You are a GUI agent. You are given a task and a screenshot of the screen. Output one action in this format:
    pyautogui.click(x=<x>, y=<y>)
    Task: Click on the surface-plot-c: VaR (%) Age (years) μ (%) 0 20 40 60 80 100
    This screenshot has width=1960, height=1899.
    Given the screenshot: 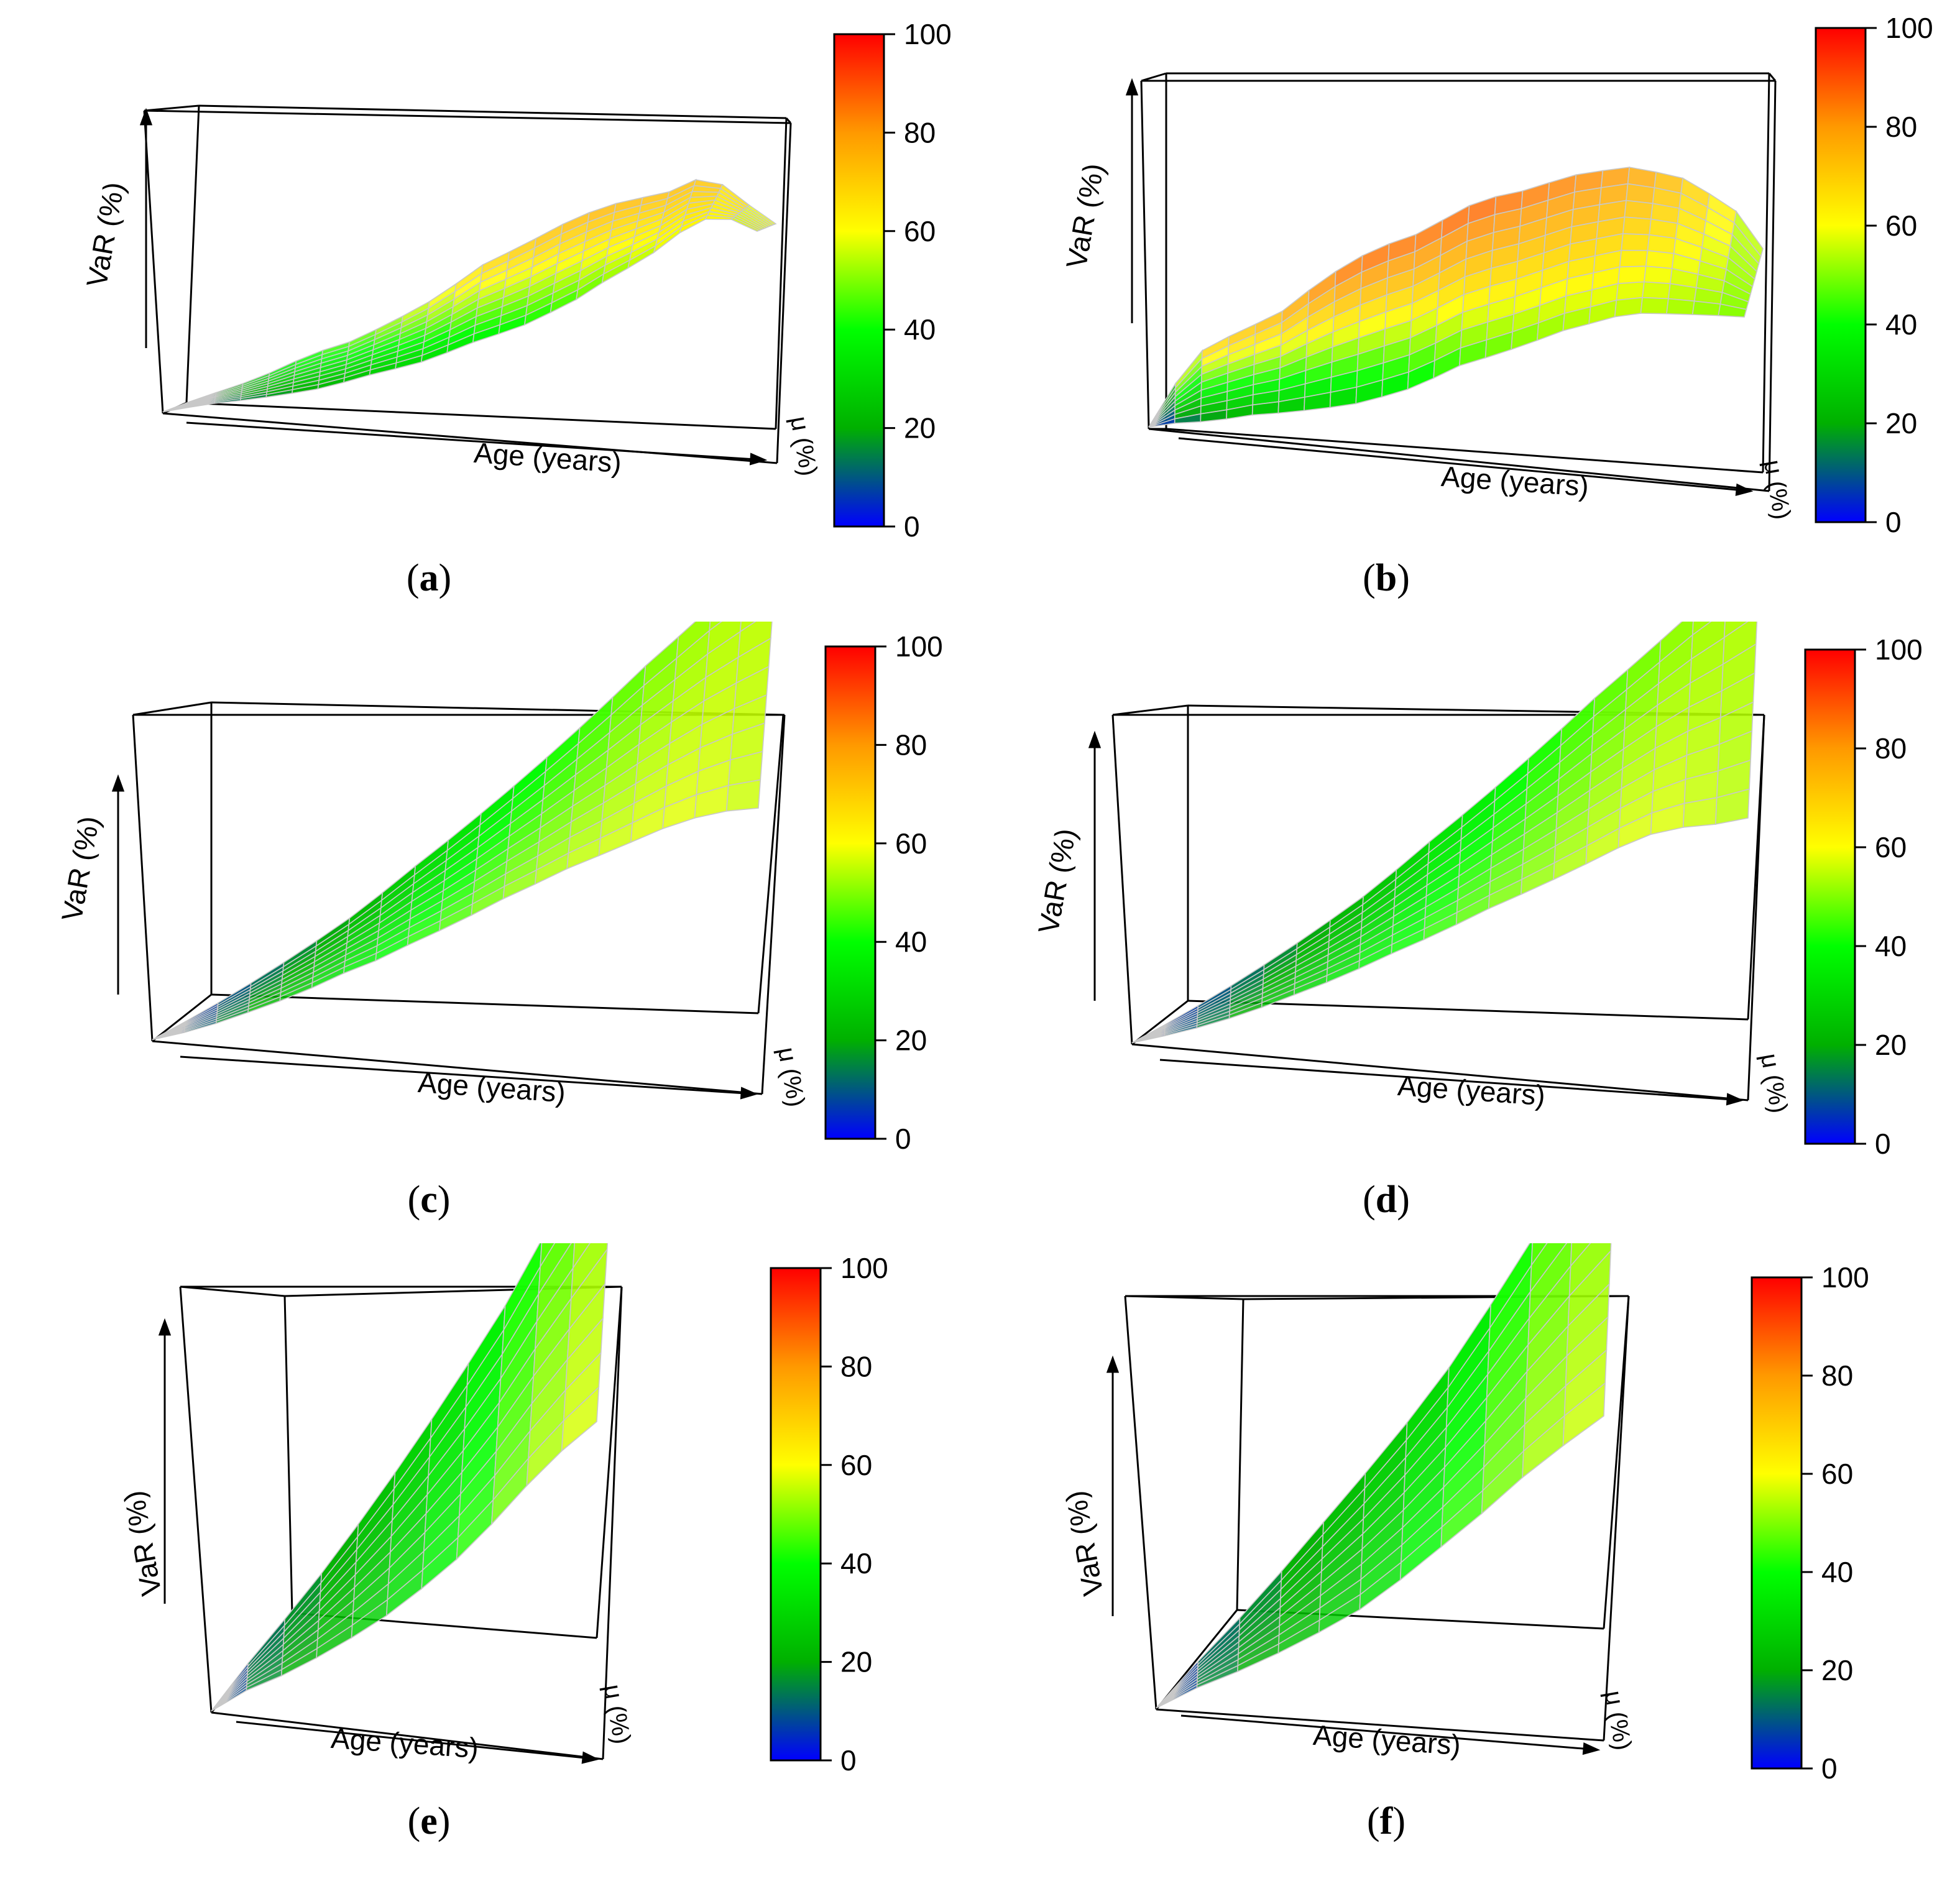 What is the action you would take?
    pyautogui.click(x=499, y=888)
    